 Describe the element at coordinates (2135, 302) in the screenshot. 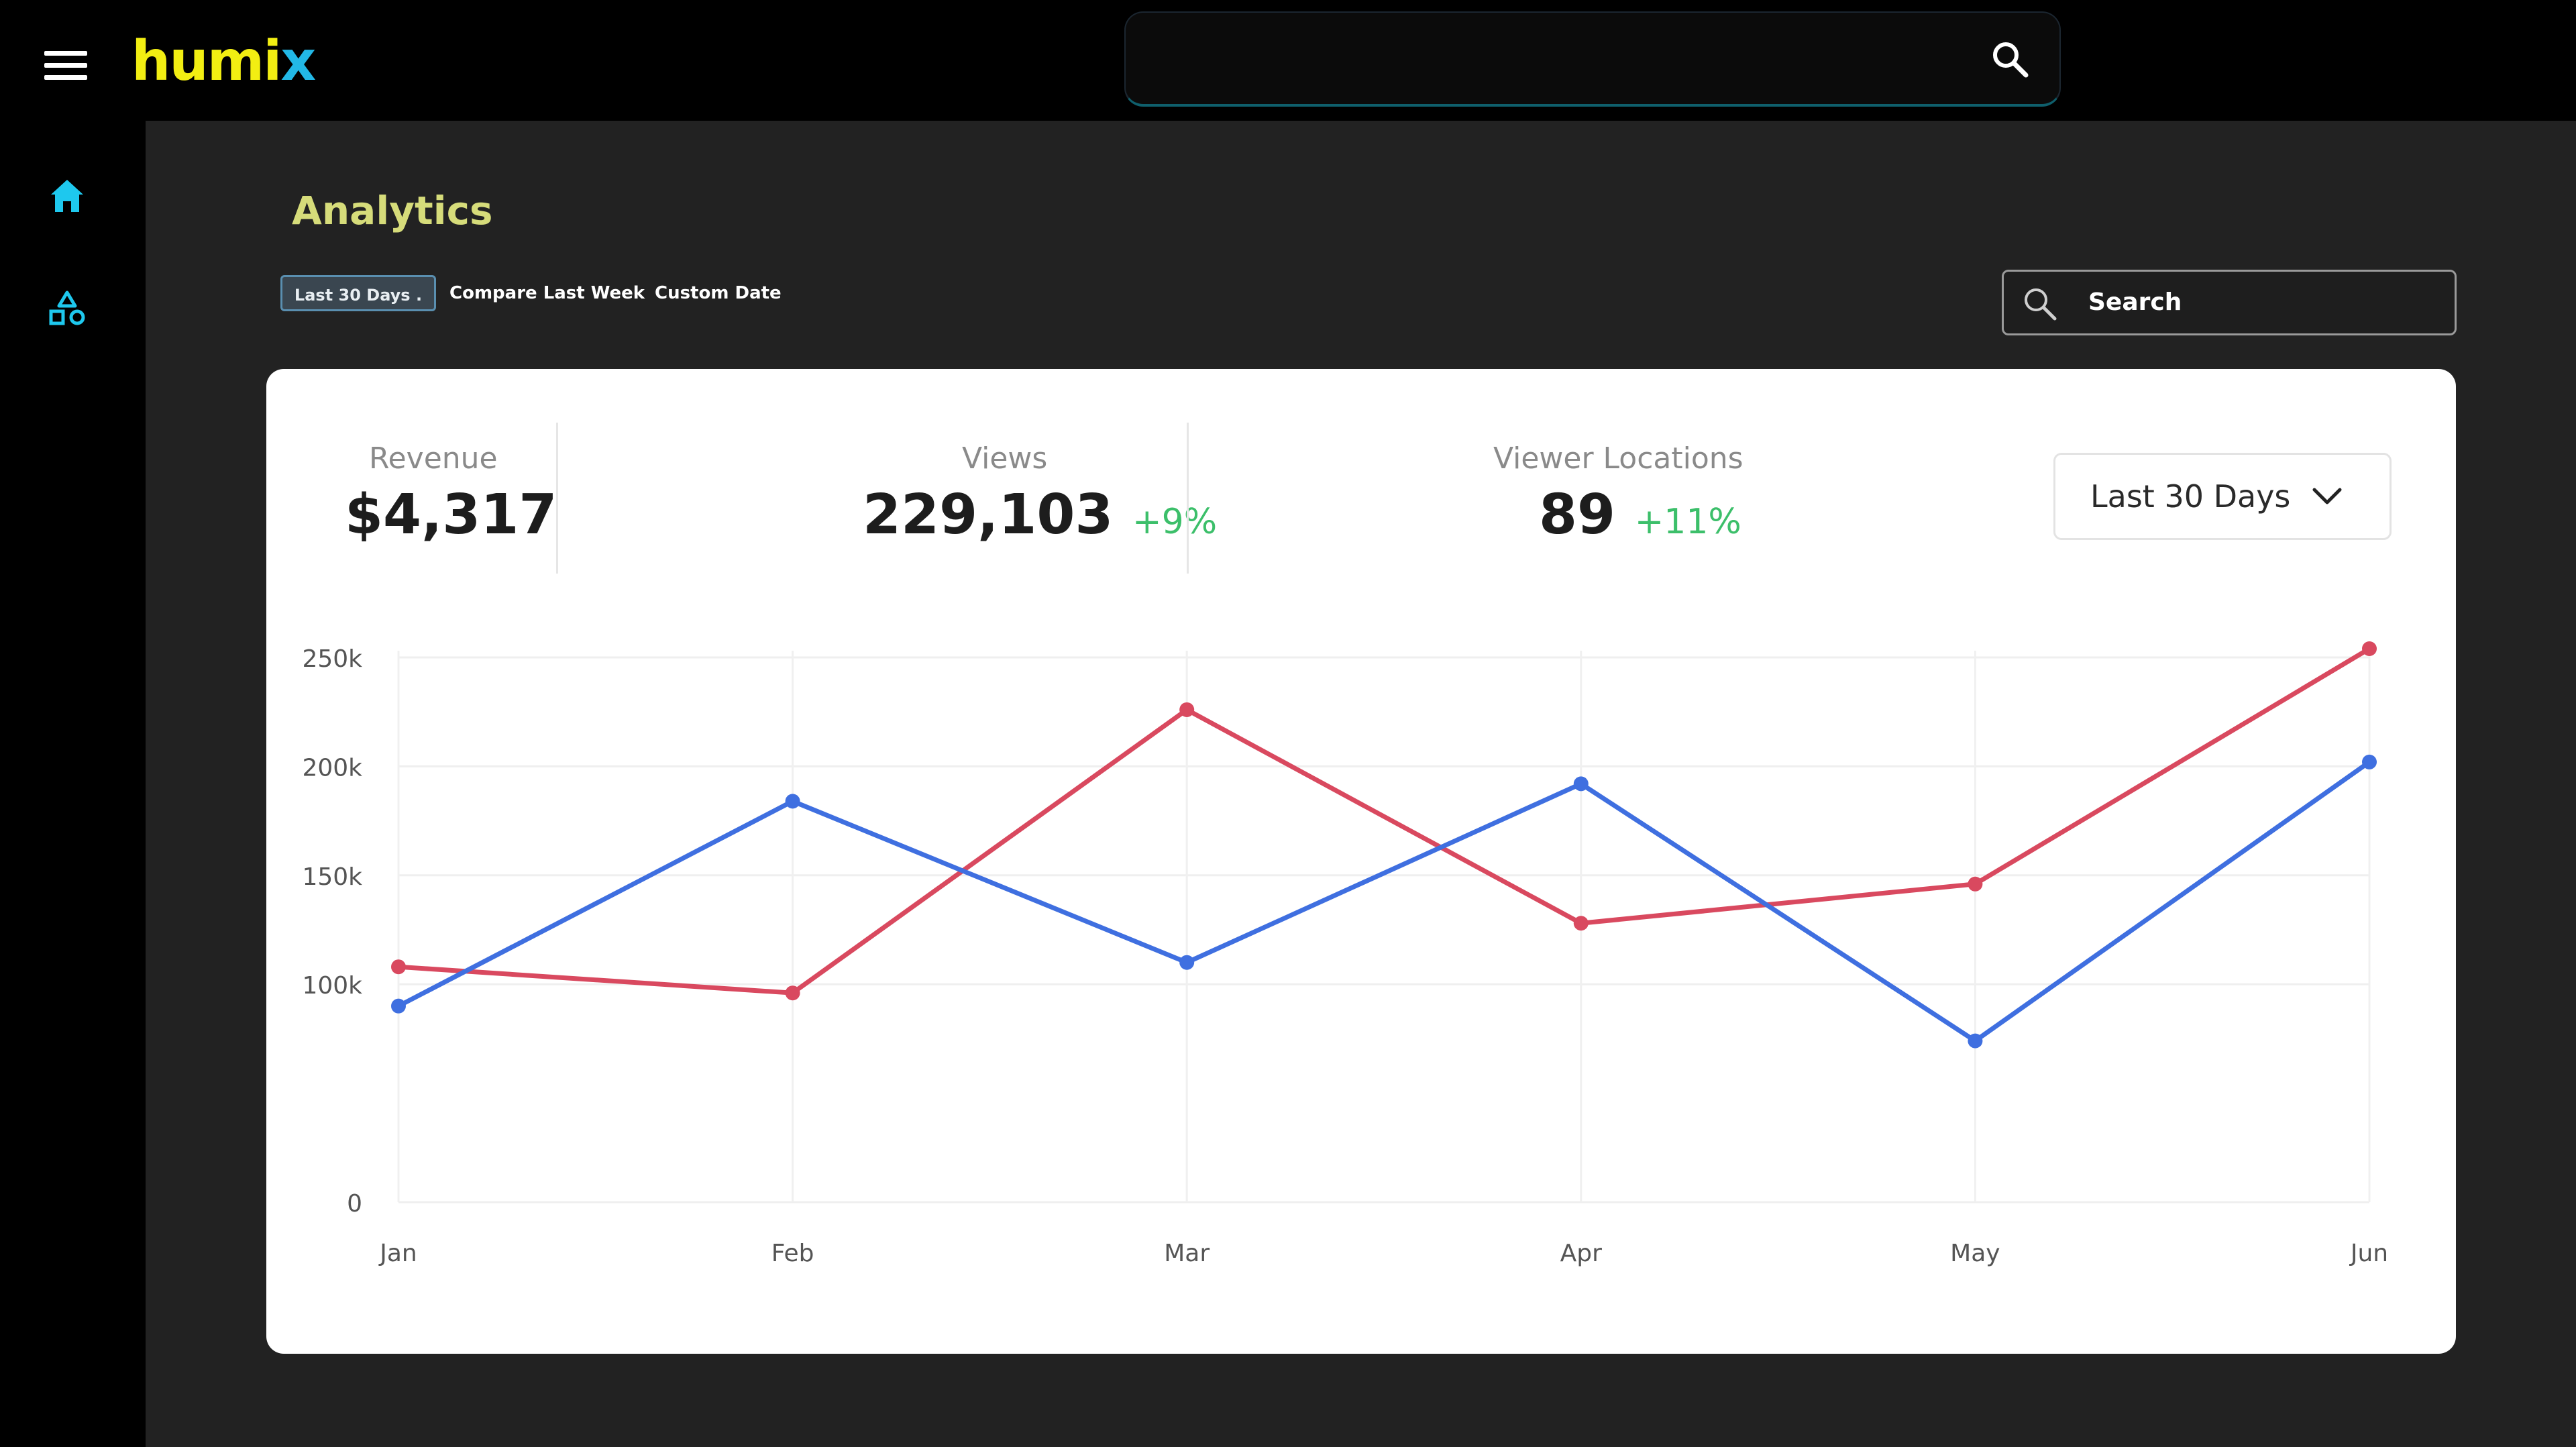

I see `panel-search-label: Search` at that location.